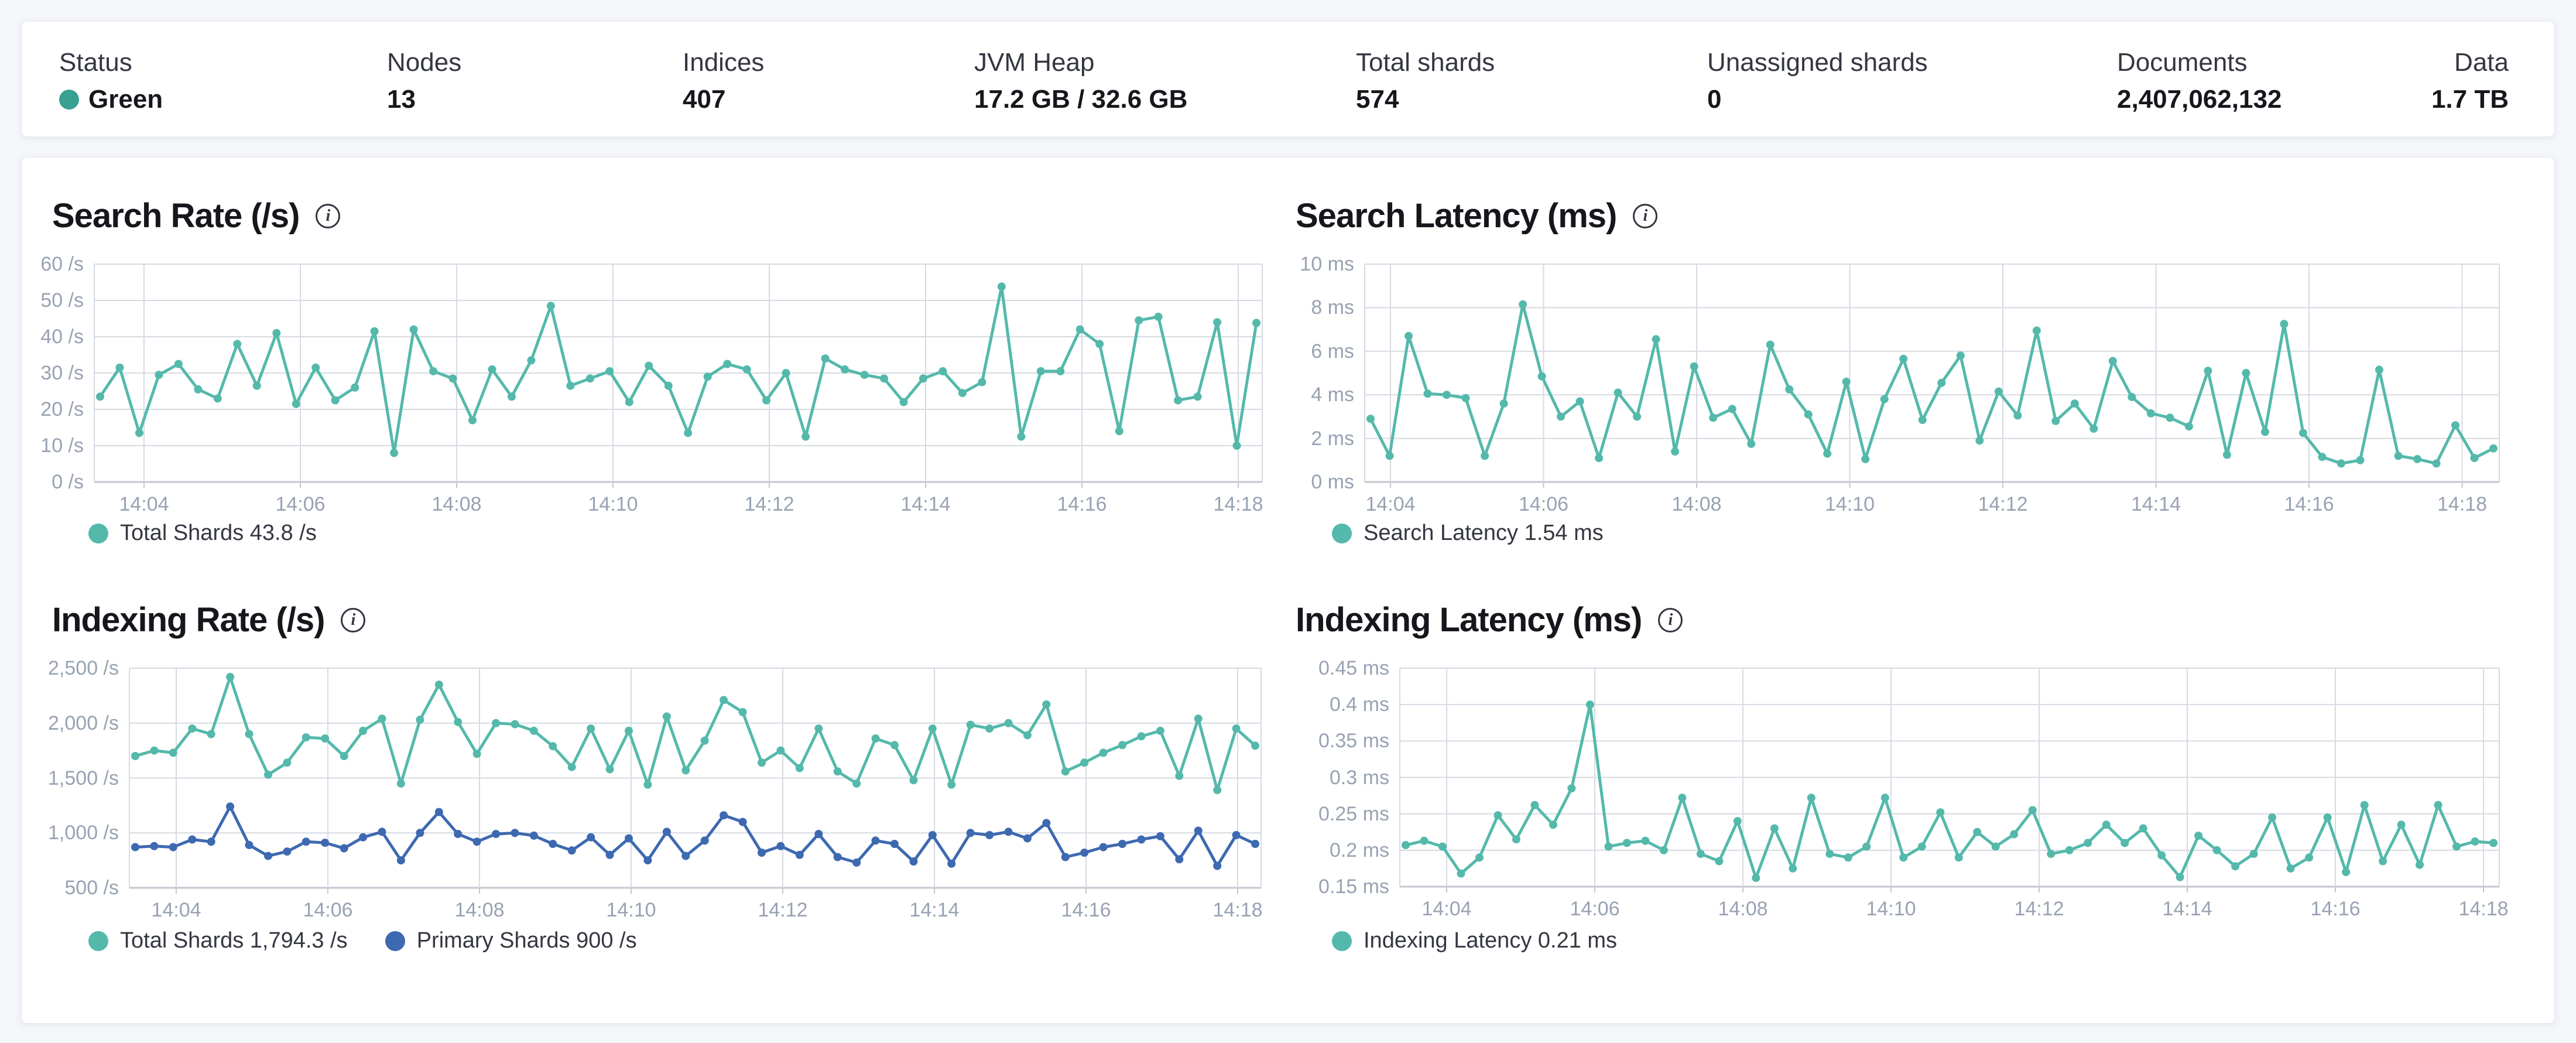  I want to click on search-latency-chart, so click(1932, 376).